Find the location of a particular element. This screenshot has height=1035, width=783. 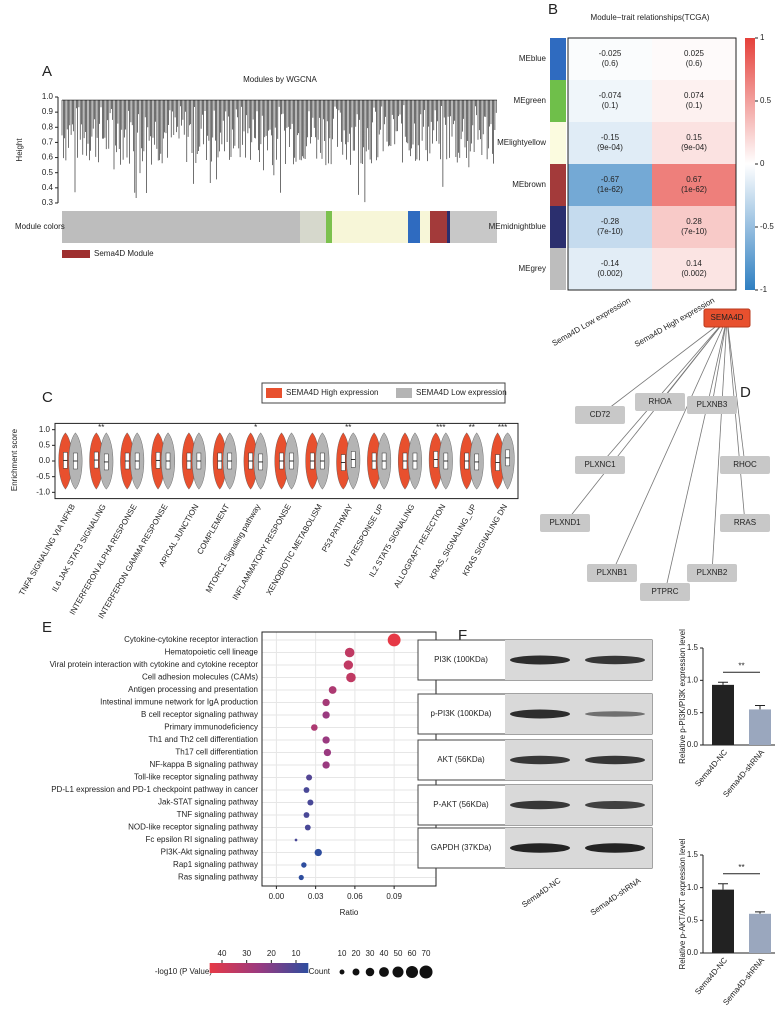

colorbar-label: 20 is located at coordinates (271, 953).